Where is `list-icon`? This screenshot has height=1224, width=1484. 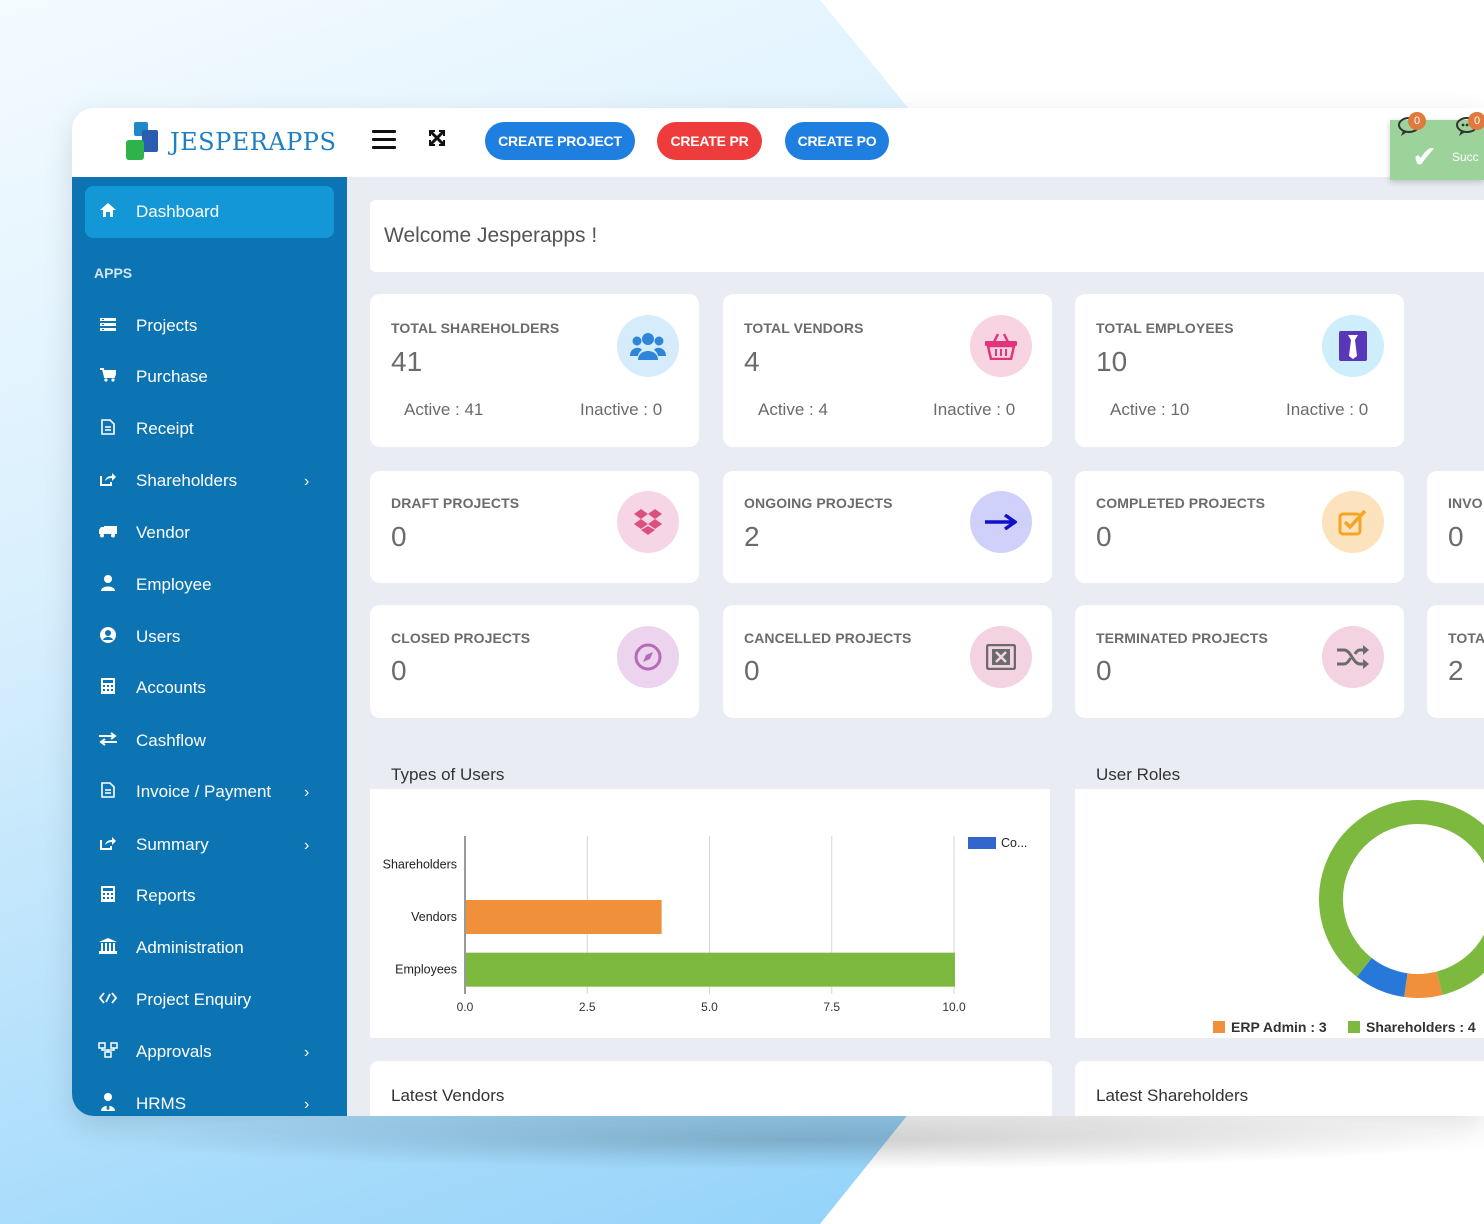
list-icon is located at coordinates (108, 326).